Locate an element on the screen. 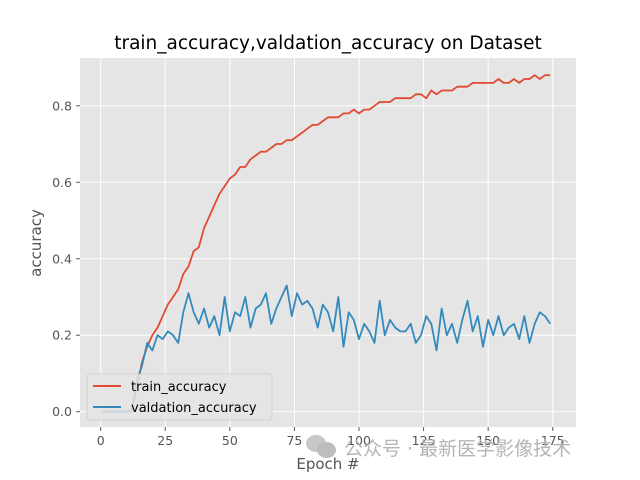 Image resolution: width=640 pixels, height=480 pixels. x-axis-label: Epoch # is located at coordinates (327, 464).